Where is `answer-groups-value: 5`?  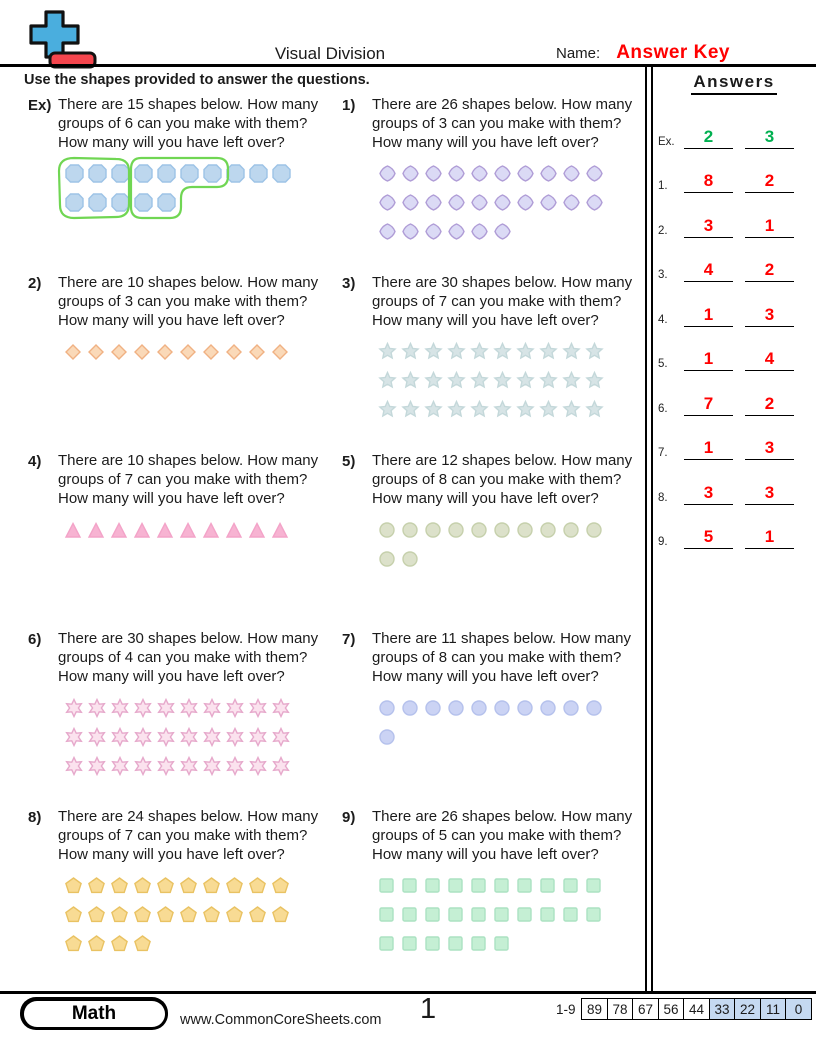
answer-groups-value: 5 is located at coordinates (708, 536).